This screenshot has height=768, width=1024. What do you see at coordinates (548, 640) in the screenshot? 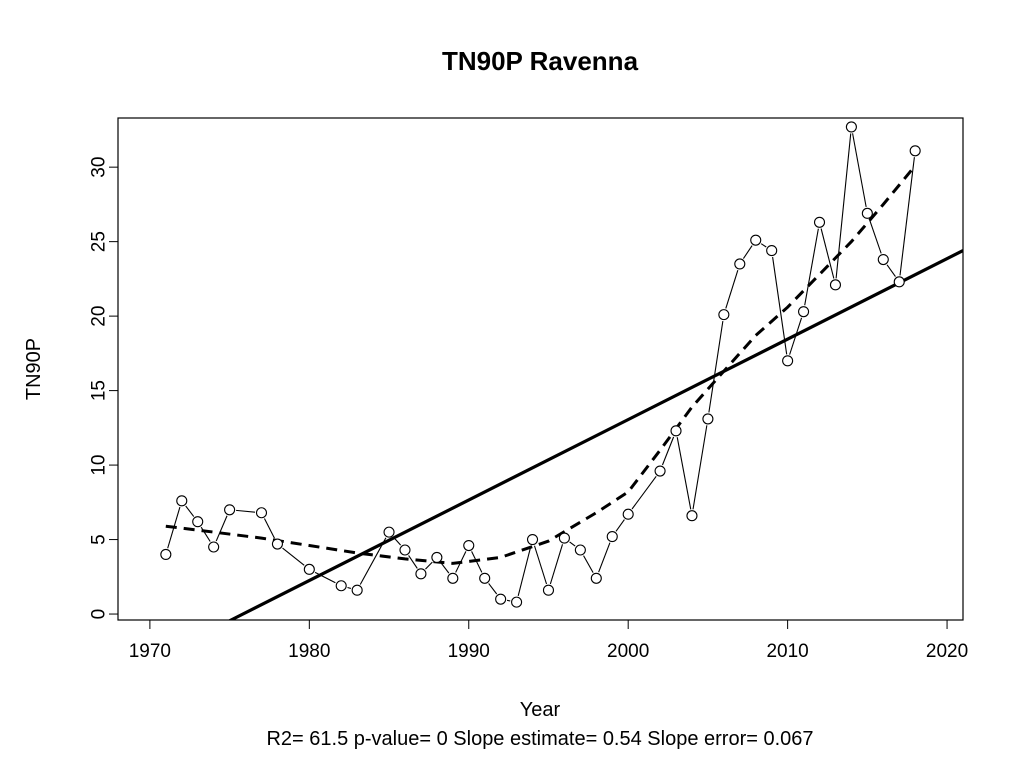
I see `x-axis: 1970 1980 1990 2000 2010 2020` at bounding box center [548, 640].